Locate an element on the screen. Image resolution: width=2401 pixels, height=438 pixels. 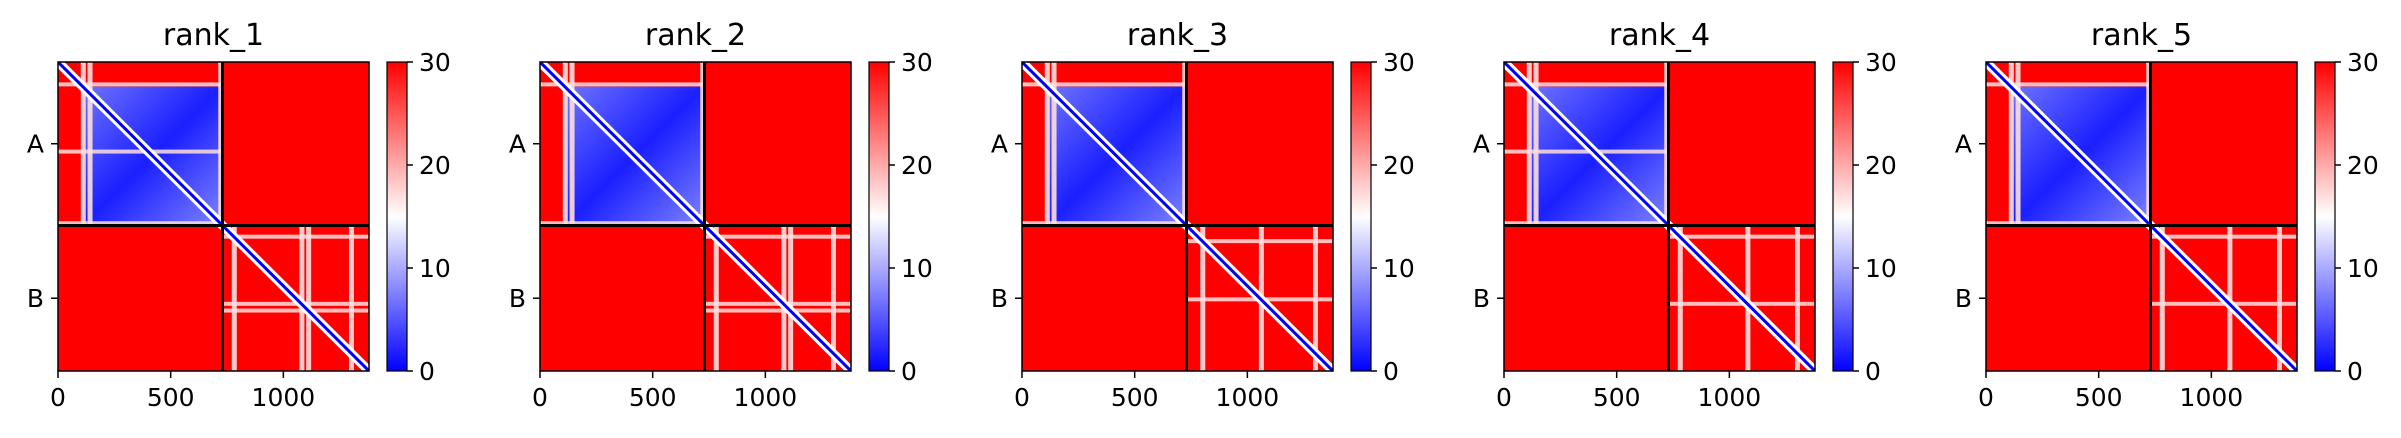
panel-title: rank_5 is located at coordinates (2141, 35).